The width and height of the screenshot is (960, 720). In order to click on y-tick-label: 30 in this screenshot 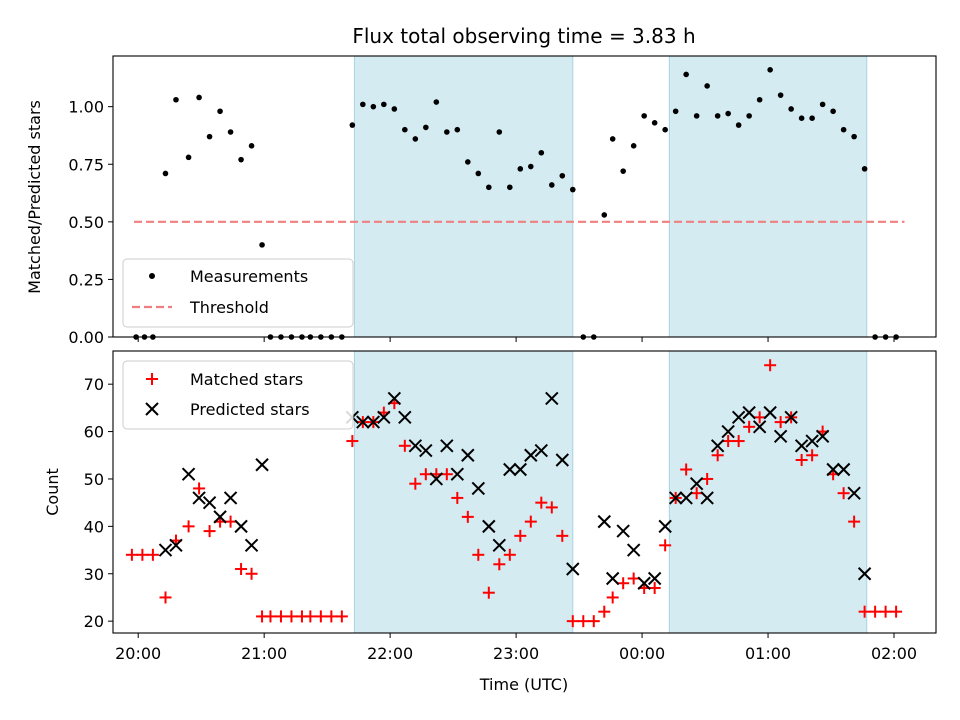, I will do `click(94, 574)`.